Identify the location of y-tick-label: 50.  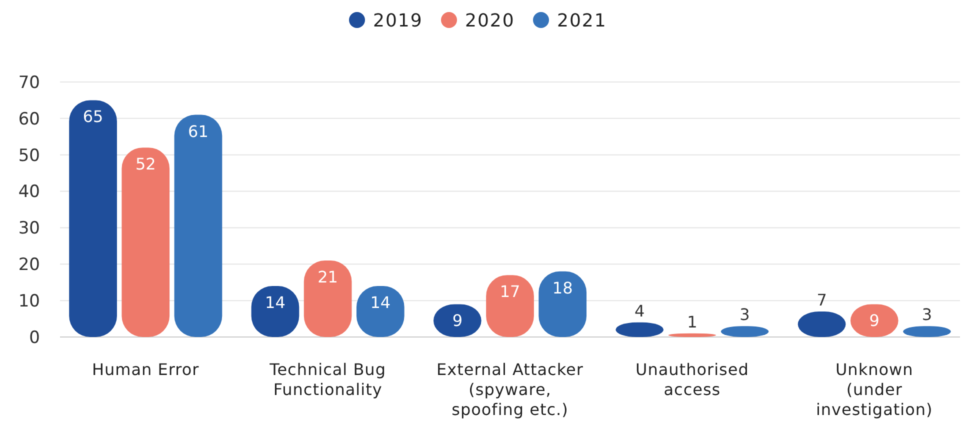
(29, 156).